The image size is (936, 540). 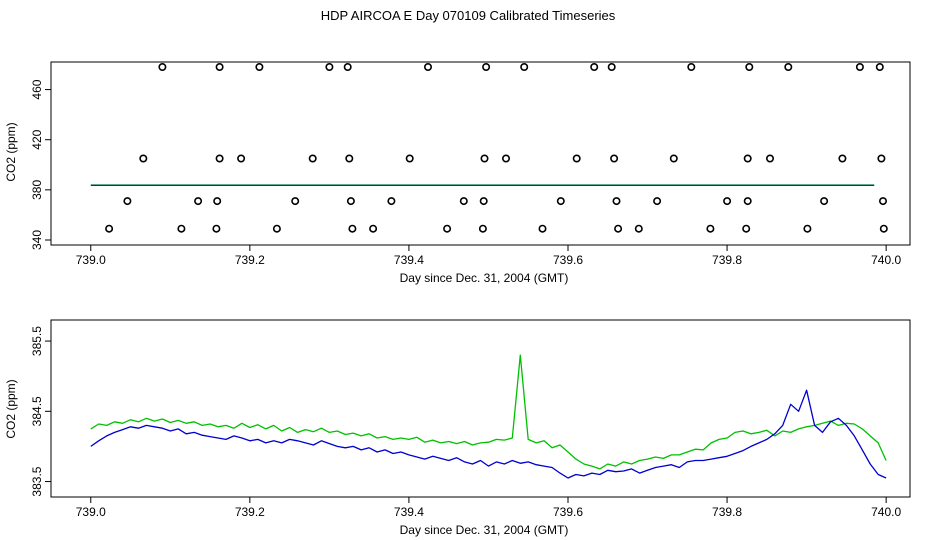 I want to click on top-x-axis: 739.0 739.2 739.4 739.6 739.8 740.0, so click(x=488, y=256).